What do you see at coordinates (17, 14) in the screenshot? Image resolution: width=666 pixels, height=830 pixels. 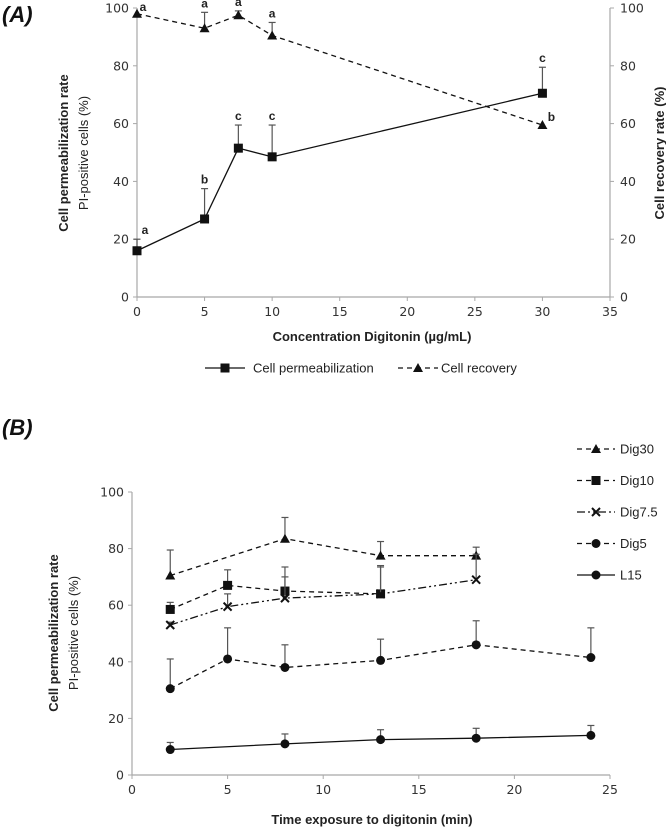 I see `panel-a-label: (A)` at bounding box center [17, 14].